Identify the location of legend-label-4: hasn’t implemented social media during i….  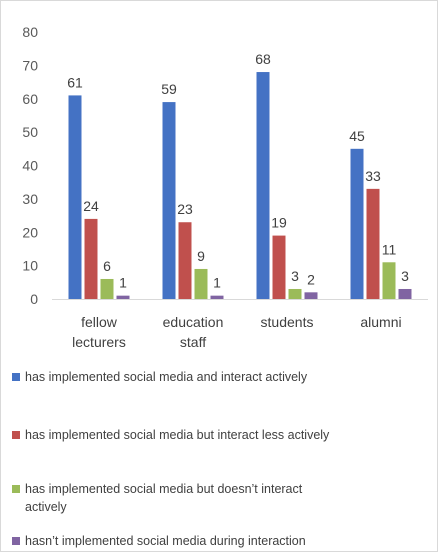
(165, 541).